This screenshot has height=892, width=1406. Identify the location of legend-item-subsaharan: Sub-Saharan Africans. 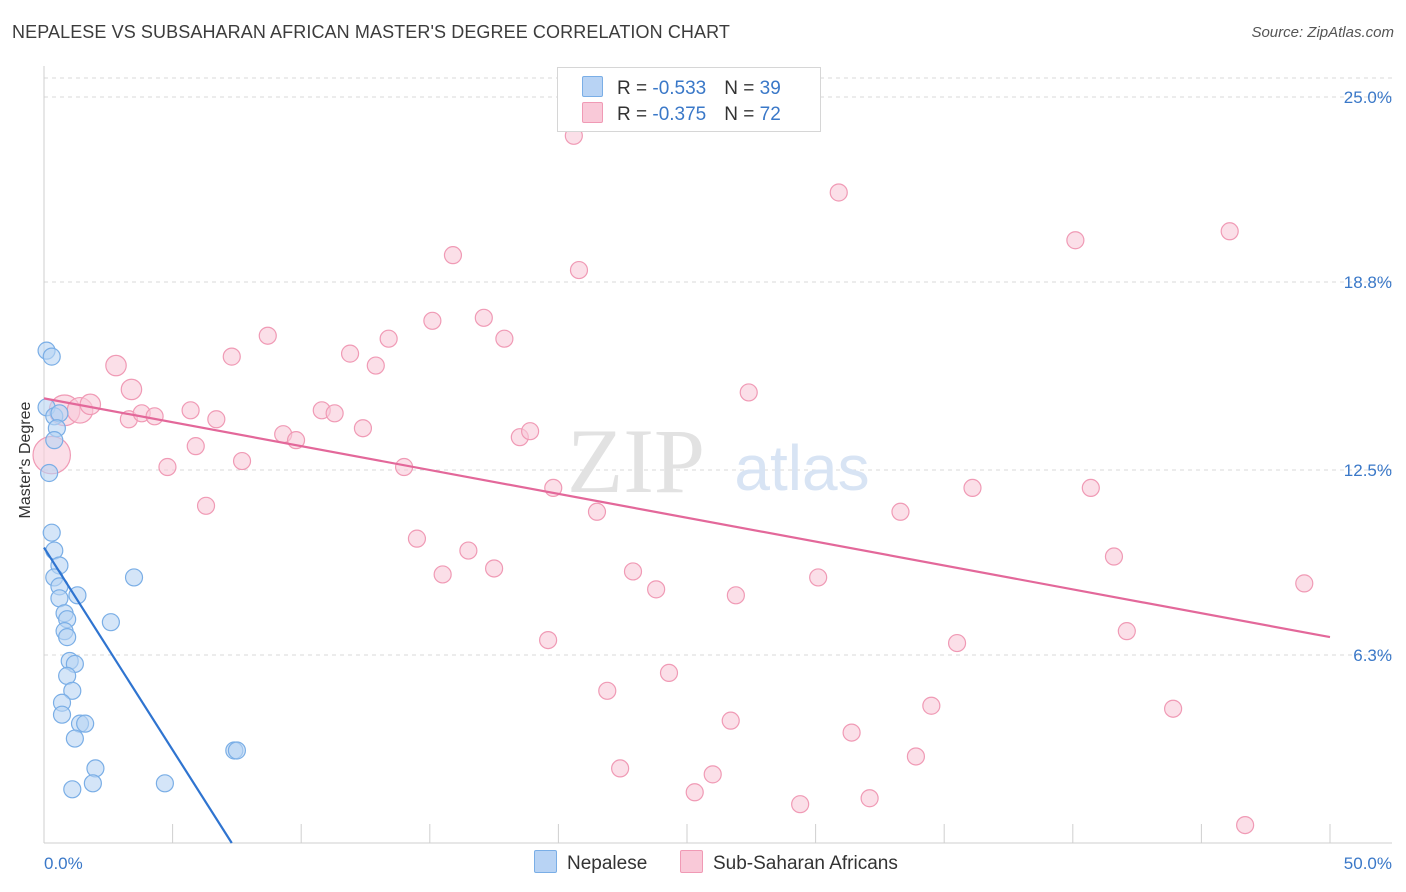
(789, 862).